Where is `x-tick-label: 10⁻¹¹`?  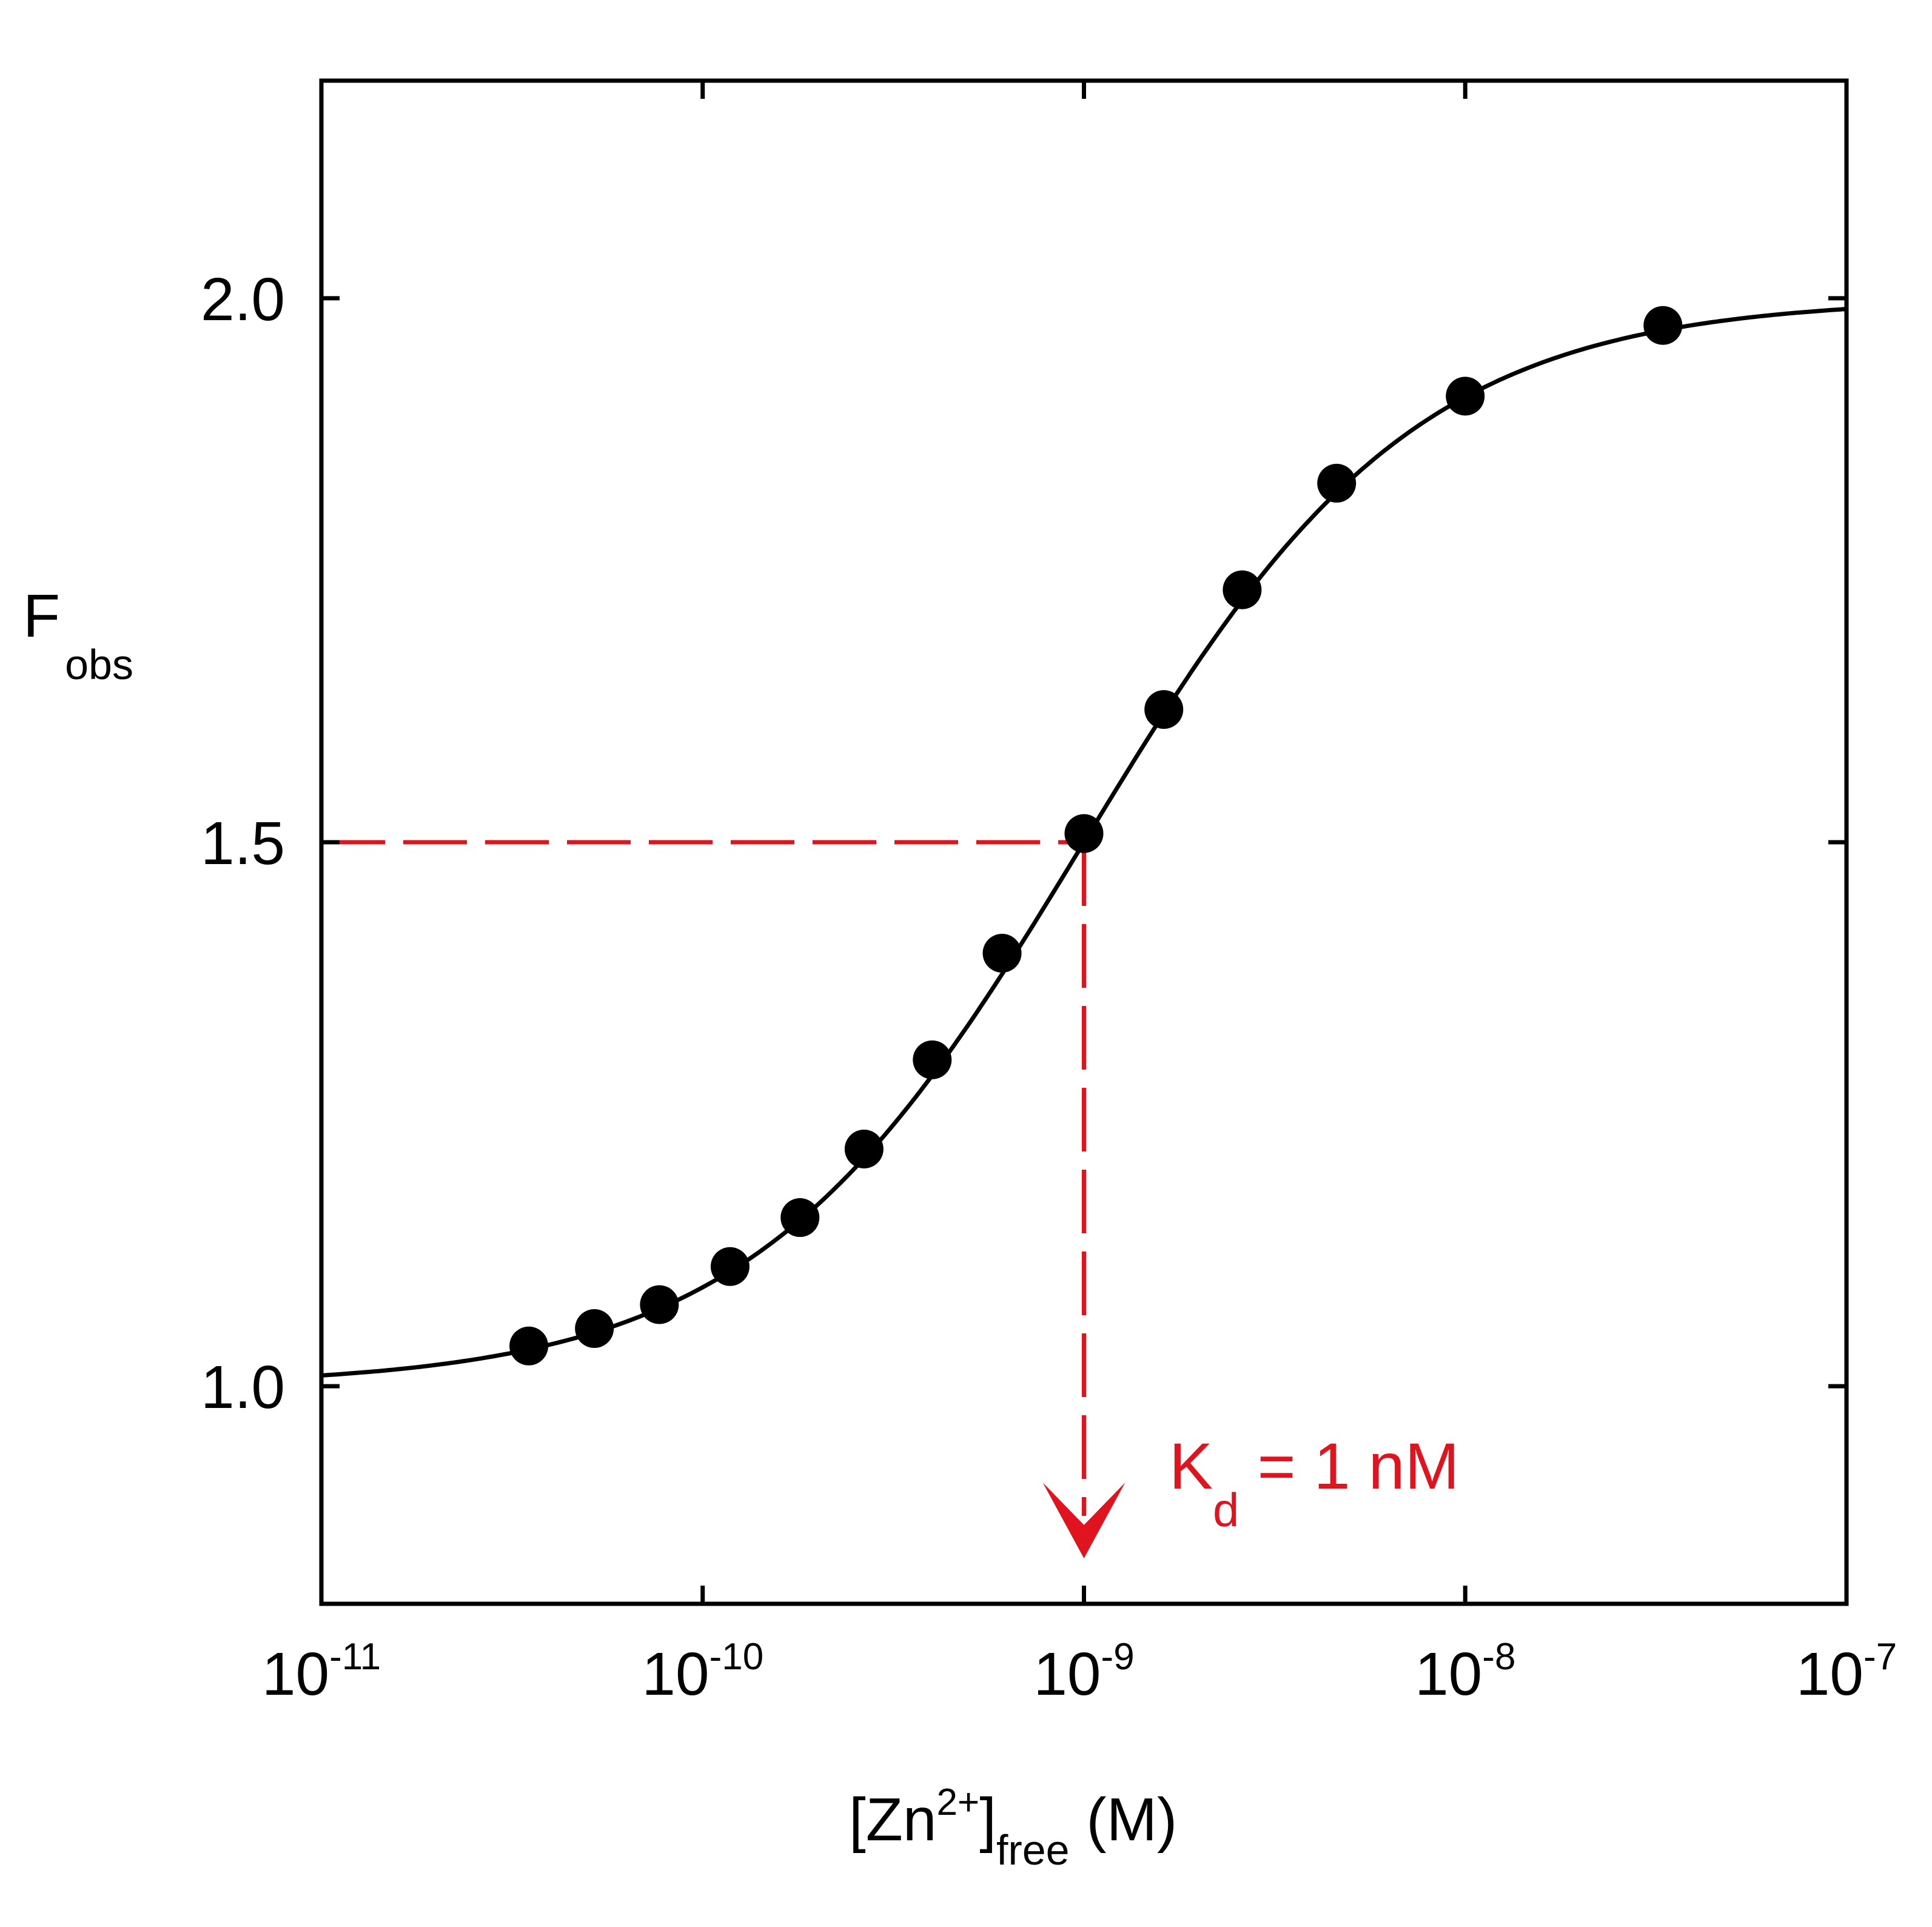
x-tick-label: 10⁻¹¹ is located at coordinates (321, 1672).